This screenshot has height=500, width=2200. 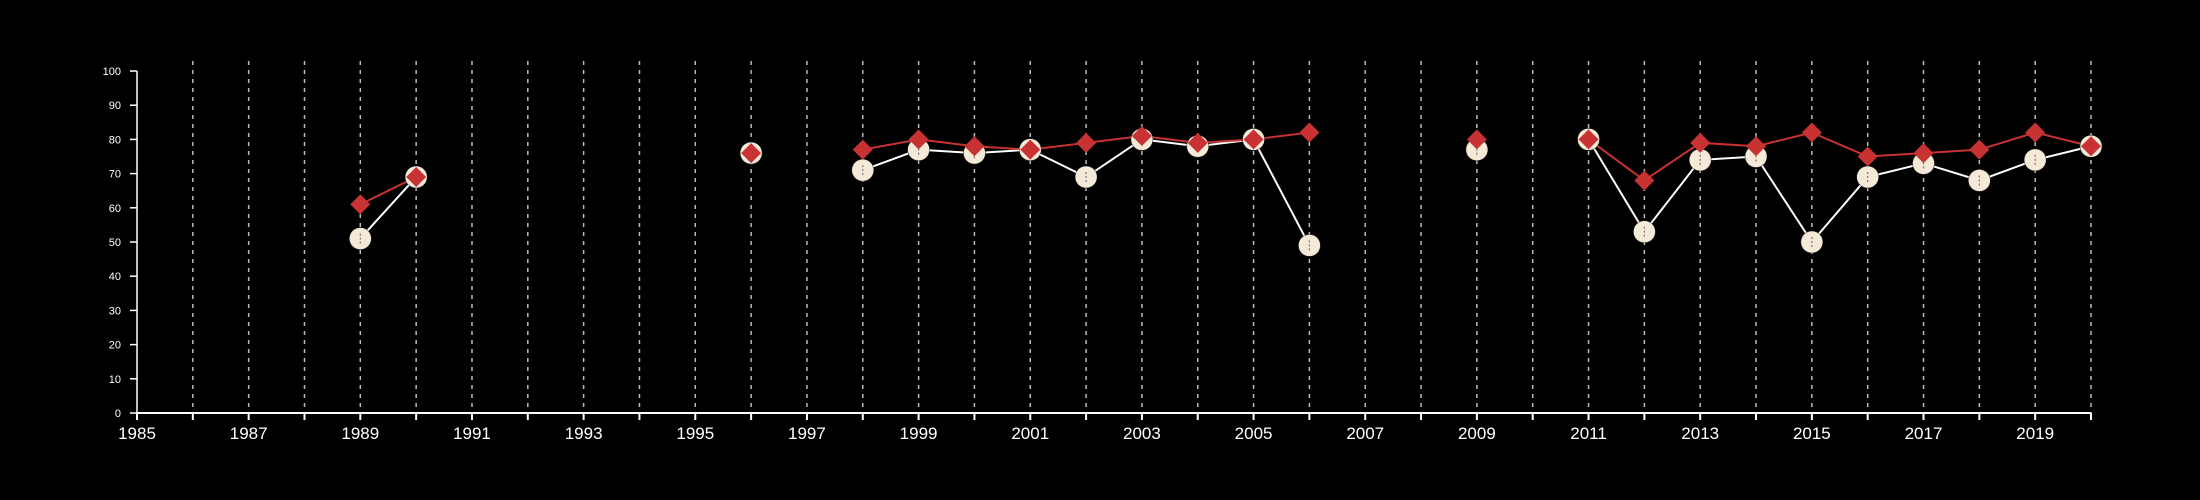 What do you see at coordinates (1365, 433) in the screenshot?
I see `x-tick-label: 2007` at bounding box center [1365, 433].